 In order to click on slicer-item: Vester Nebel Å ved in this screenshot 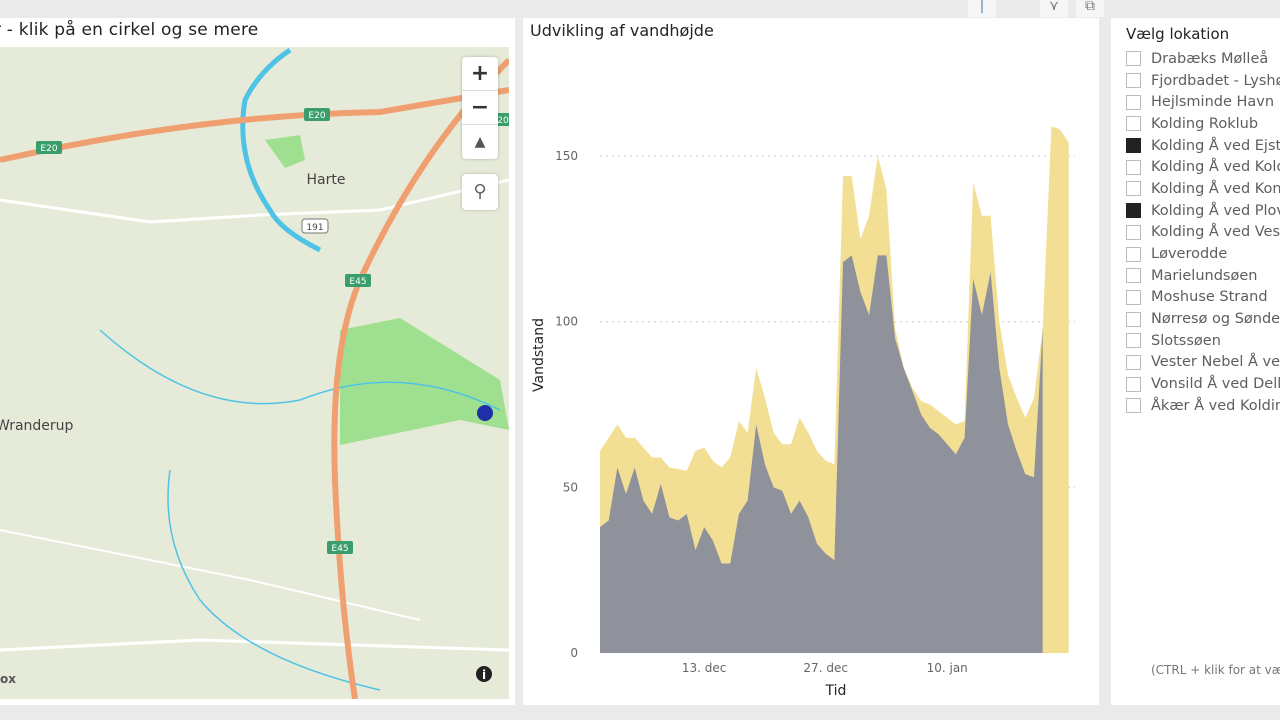, I will do `click(1203, 363)`.